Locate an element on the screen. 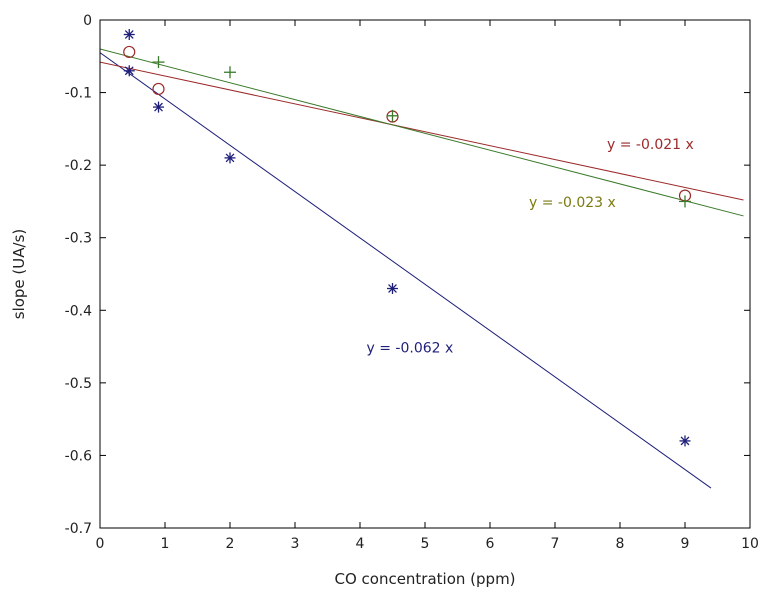 The image size is (765, 604). x-tick-label: 8 is located at coordinates (620, 544).